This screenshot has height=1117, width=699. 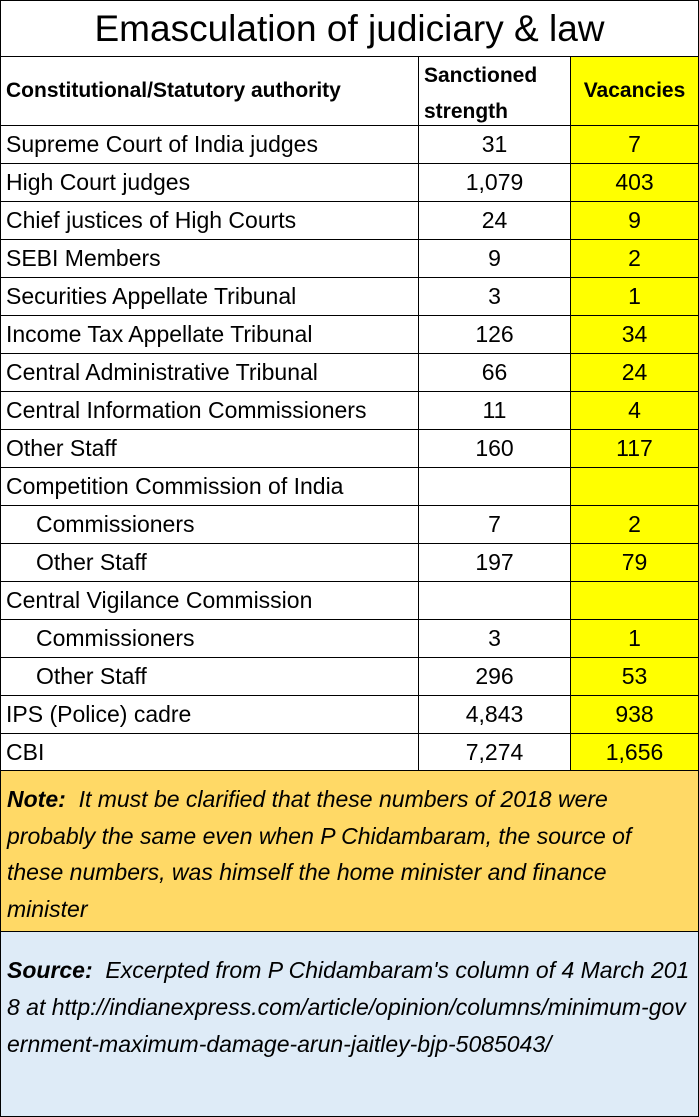 What do you see at coordinates (50, 970) in the screenshot?
I see `source-label: Source:` at bounding box center [50, 970].